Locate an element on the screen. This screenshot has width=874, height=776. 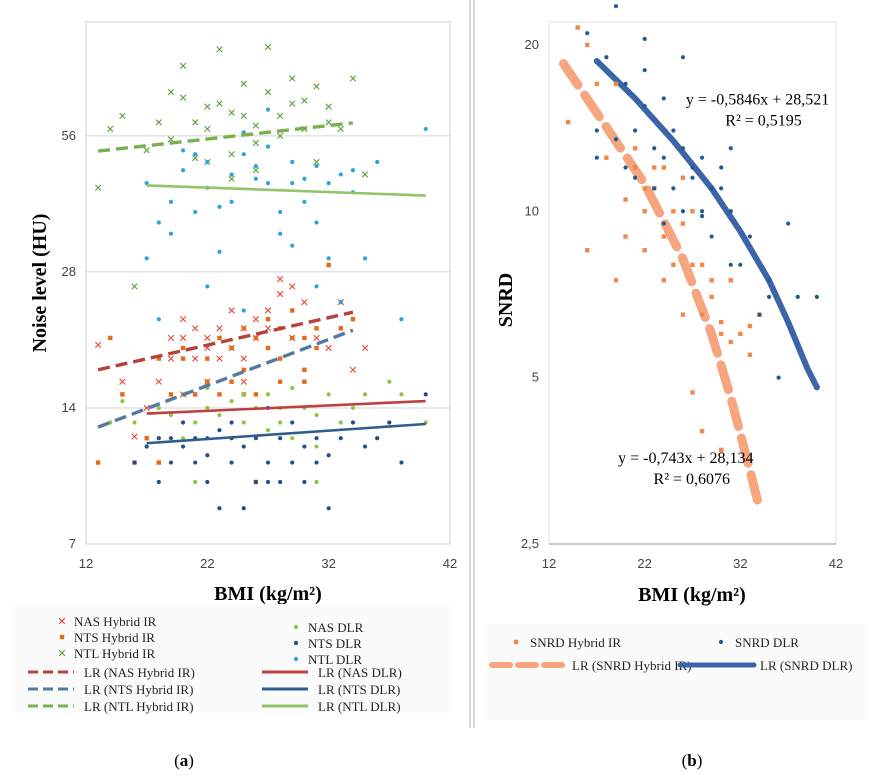
y-tick-label: 7 is located at coordinates (72, 543).